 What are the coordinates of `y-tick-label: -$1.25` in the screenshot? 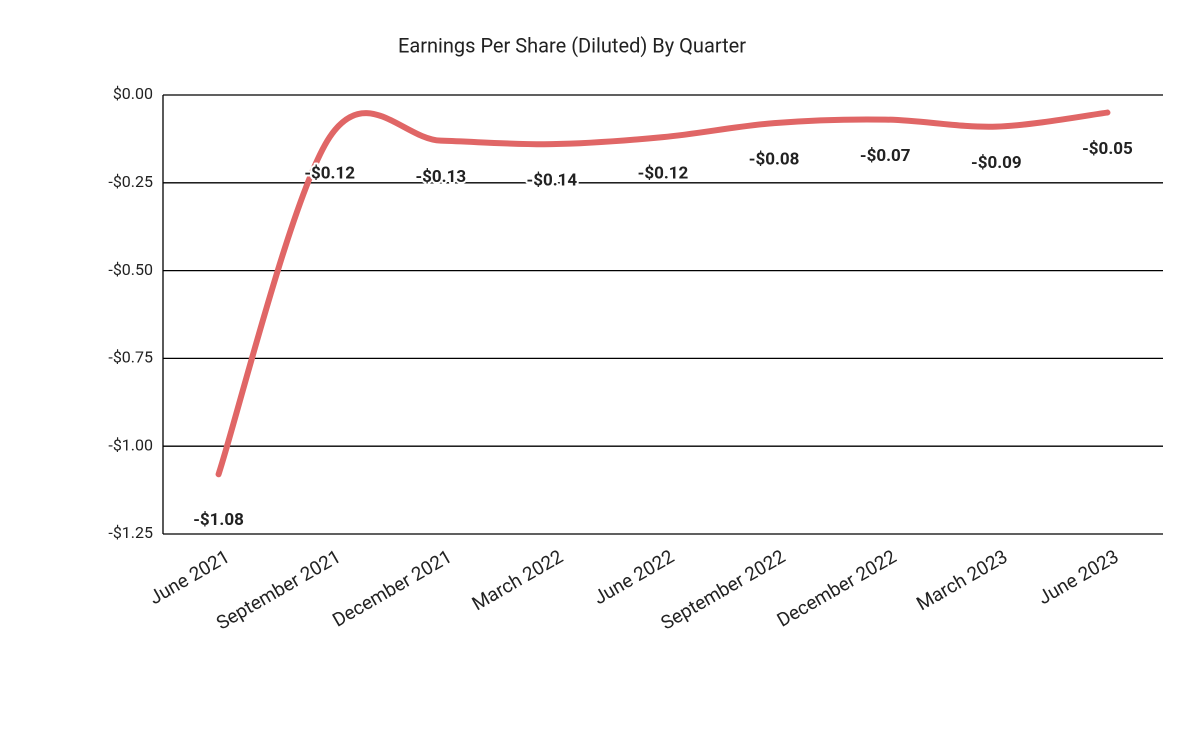 It's located at (130, 532).